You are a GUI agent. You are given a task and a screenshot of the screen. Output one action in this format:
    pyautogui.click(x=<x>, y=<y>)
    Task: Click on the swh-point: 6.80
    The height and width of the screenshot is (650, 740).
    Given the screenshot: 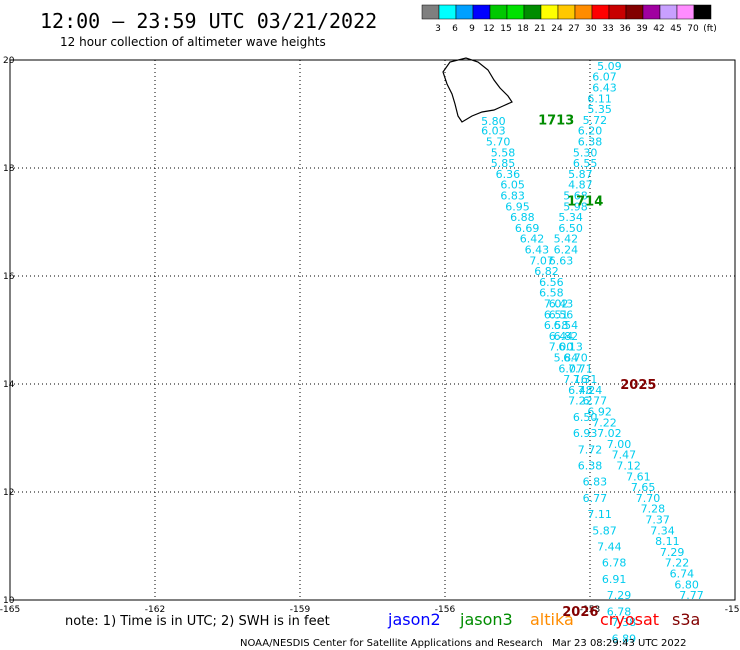 What is the action you would take?
    pyautogui.click(x=686, y=584)
    